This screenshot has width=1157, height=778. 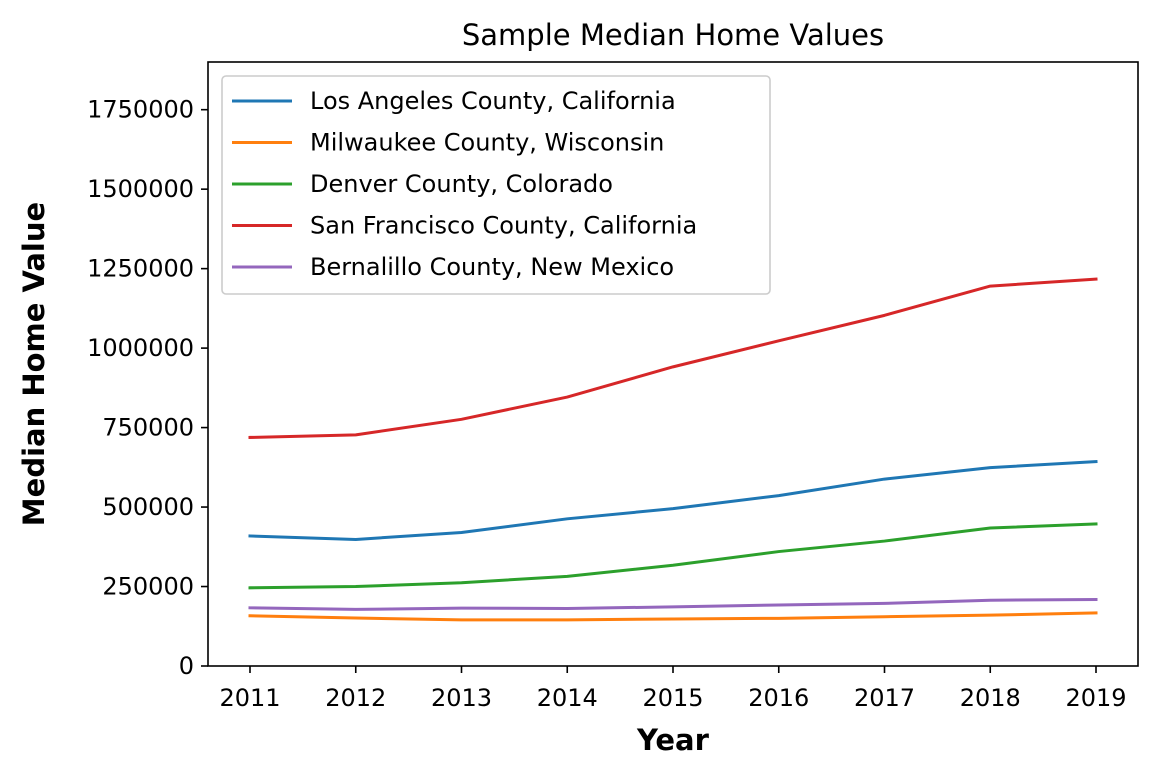 I want to click on legend-box, so click(x=496, y=185).